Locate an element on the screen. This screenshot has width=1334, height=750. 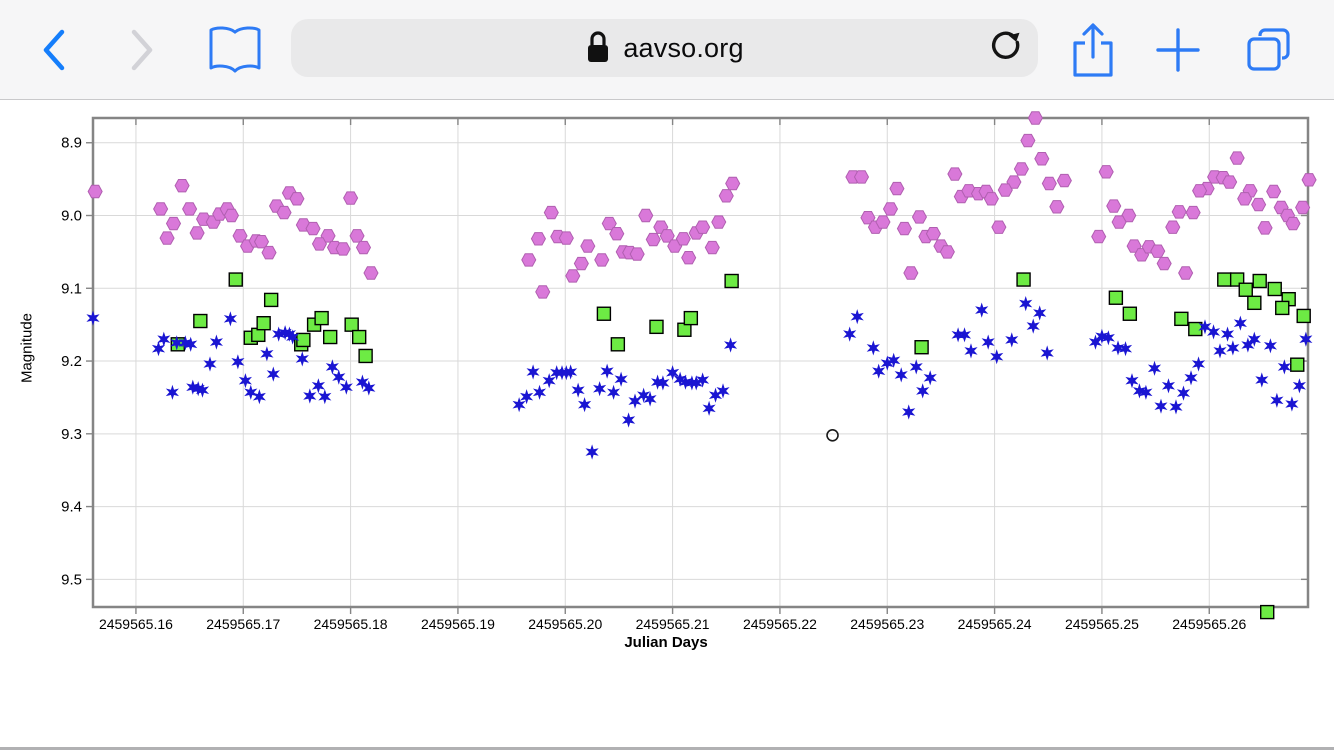
y-tick-label: 9.4 is located at coordinates (71, 507).